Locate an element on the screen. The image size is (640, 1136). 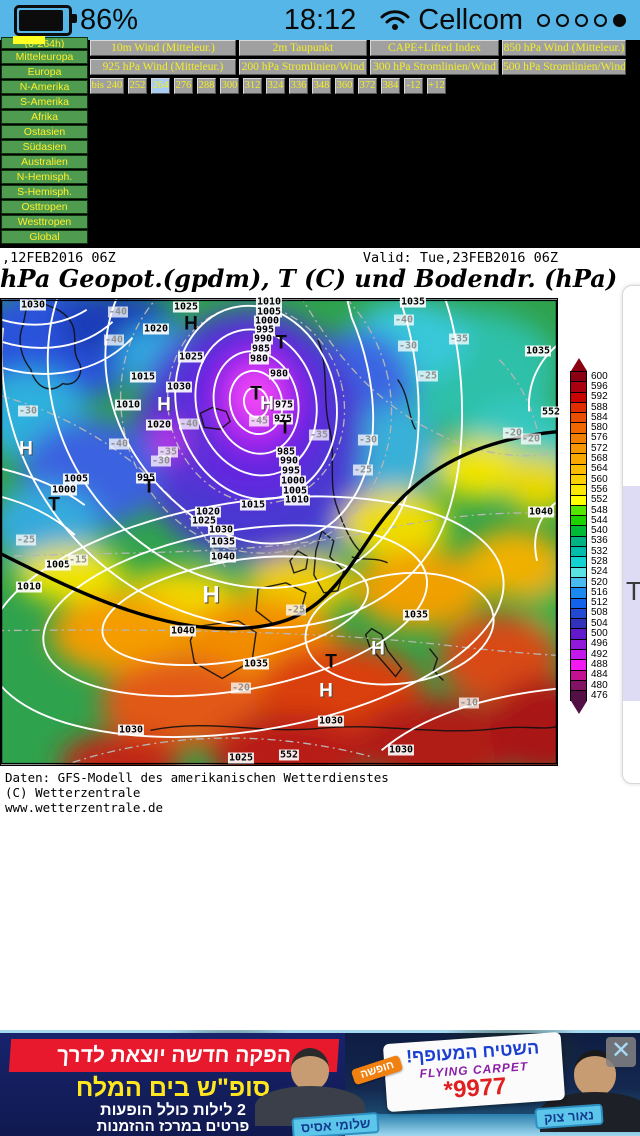
sidebar-partial-chip is located at coordinates (28, 40).